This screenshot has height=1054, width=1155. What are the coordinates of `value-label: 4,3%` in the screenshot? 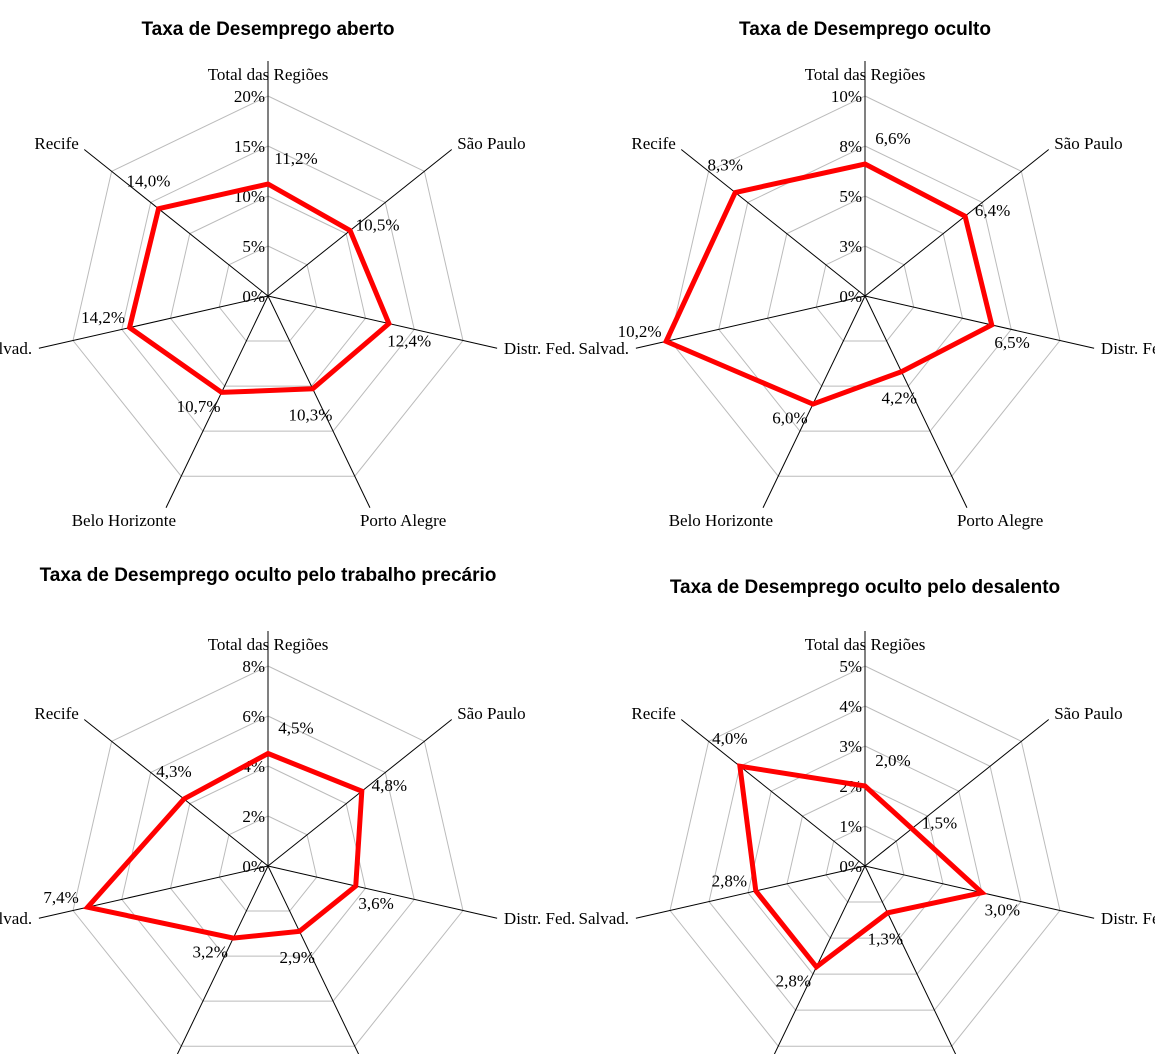 It's located at (173, 771).